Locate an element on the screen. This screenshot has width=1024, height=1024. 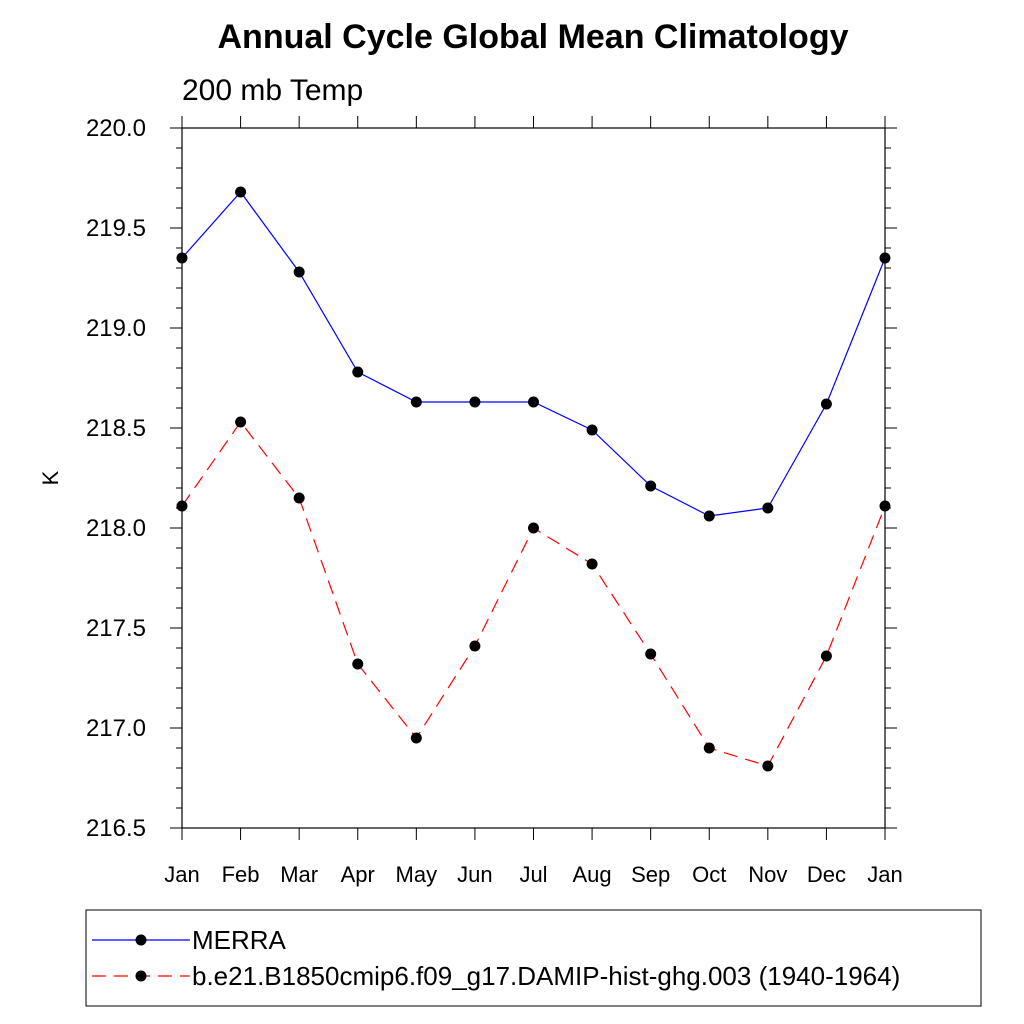
legend-box is located at coordinates (533, 958).